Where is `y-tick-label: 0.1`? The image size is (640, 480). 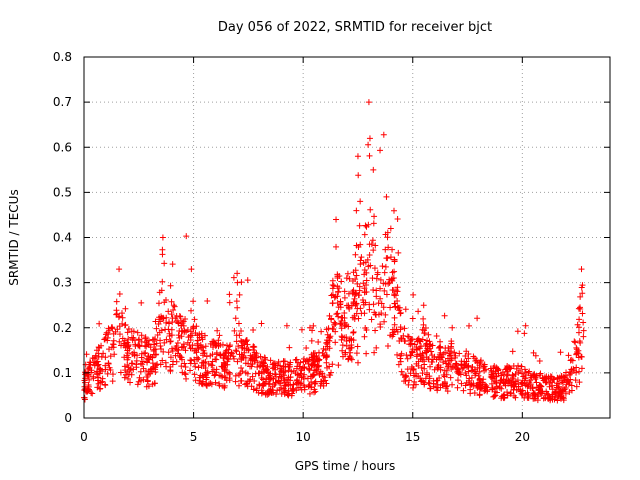 y-tick-label: 0.1 is located at coordinates (62, 373).